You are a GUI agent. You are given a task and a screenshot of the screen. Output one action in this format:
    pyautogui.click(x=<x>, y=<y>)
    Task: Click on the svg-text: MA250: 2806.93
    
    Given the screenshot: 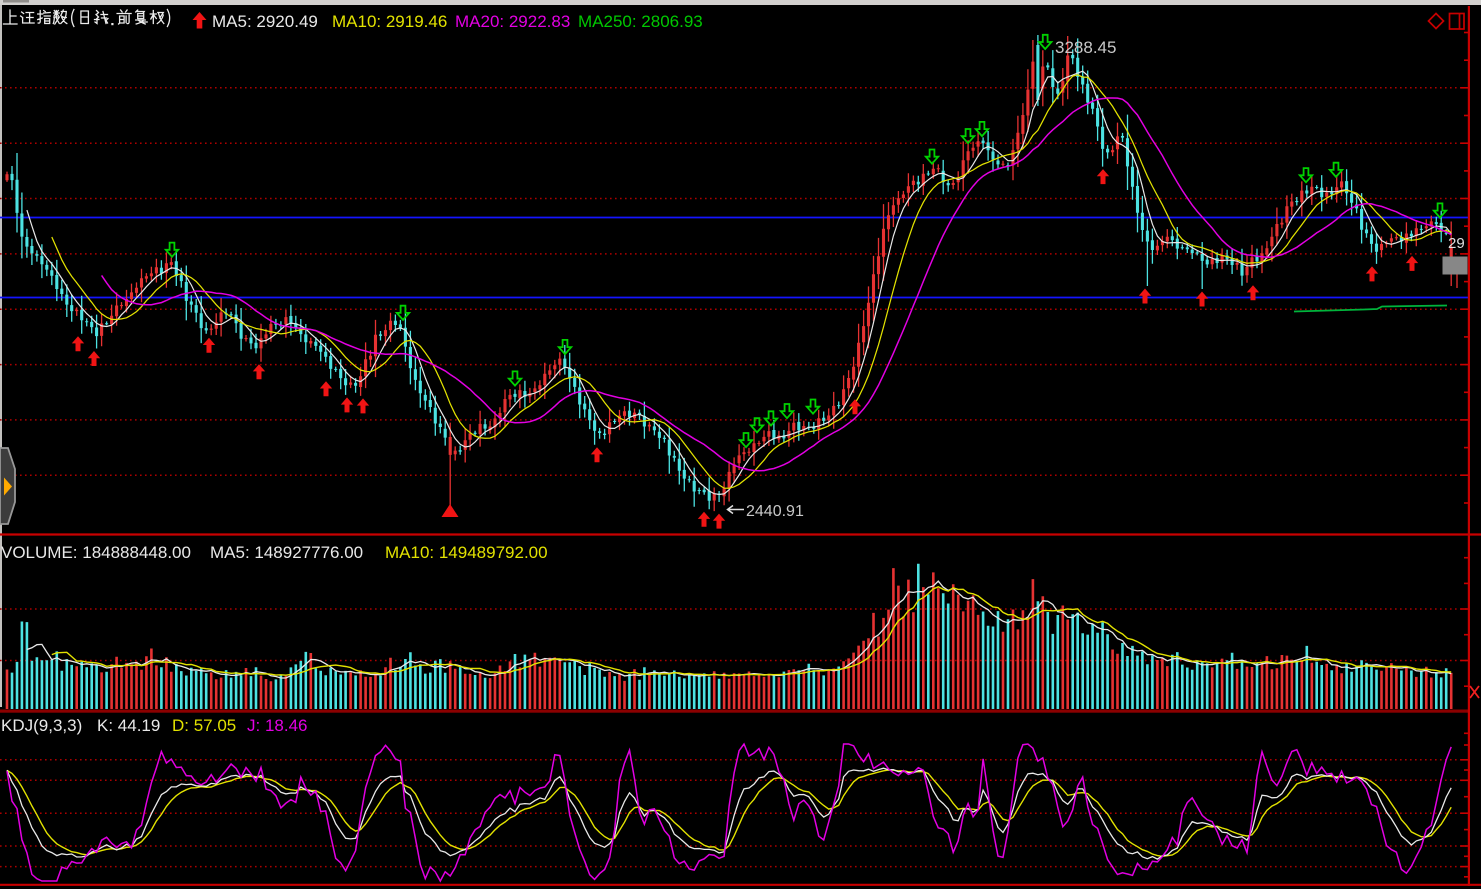 What is the action you would take?
    pyautogui.click(x=640, y=21)
    